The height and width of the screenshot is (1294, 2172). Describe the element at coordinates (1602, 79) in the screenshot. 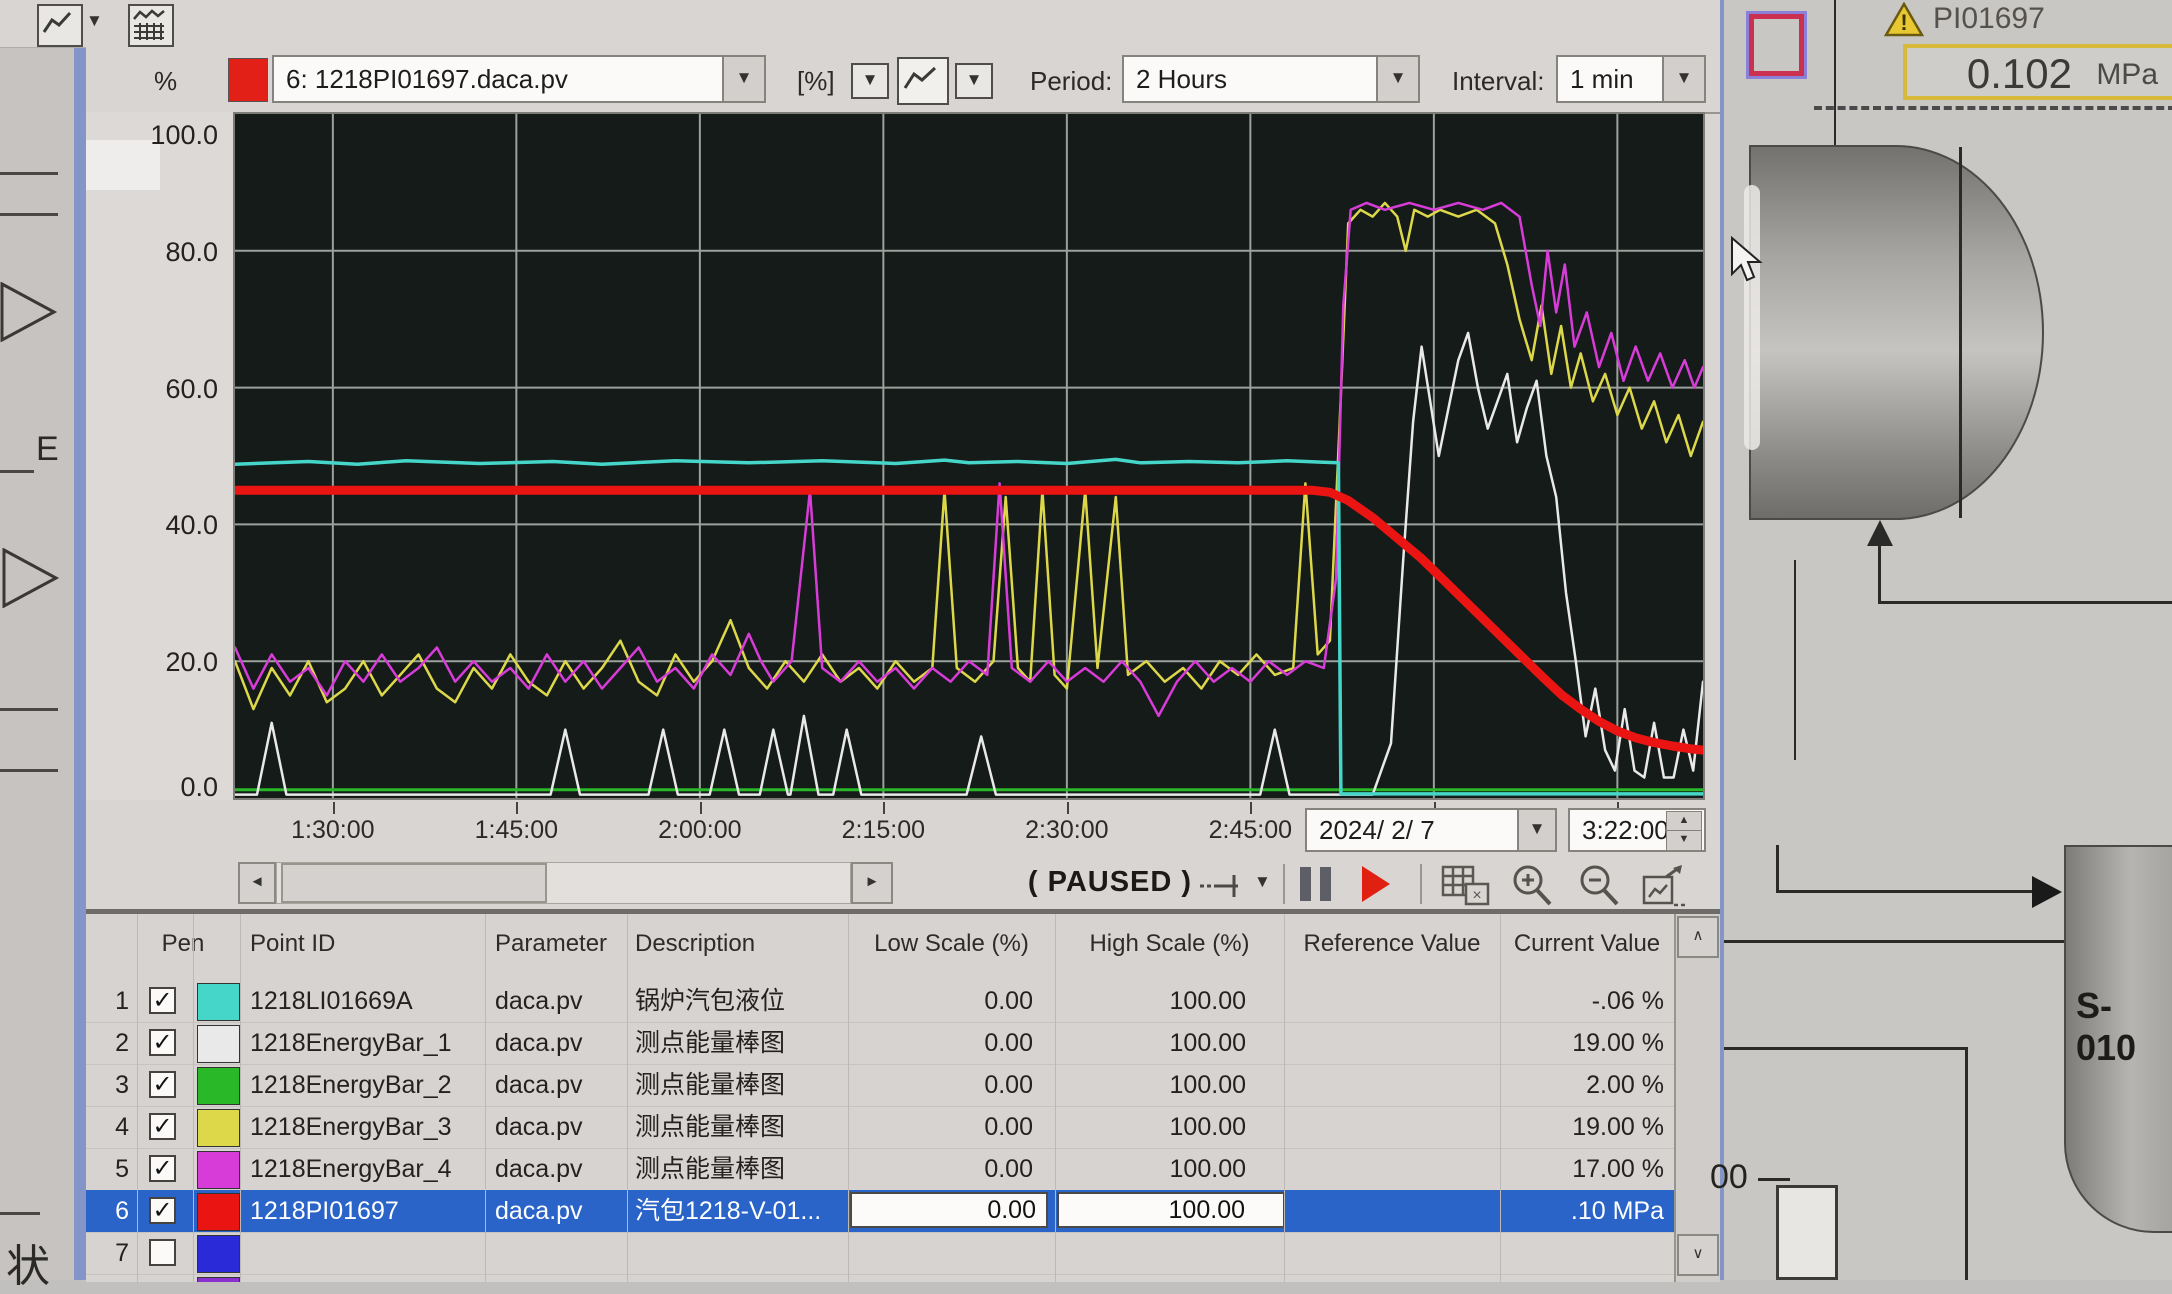

I see `interval-value: 1 min` at that location.